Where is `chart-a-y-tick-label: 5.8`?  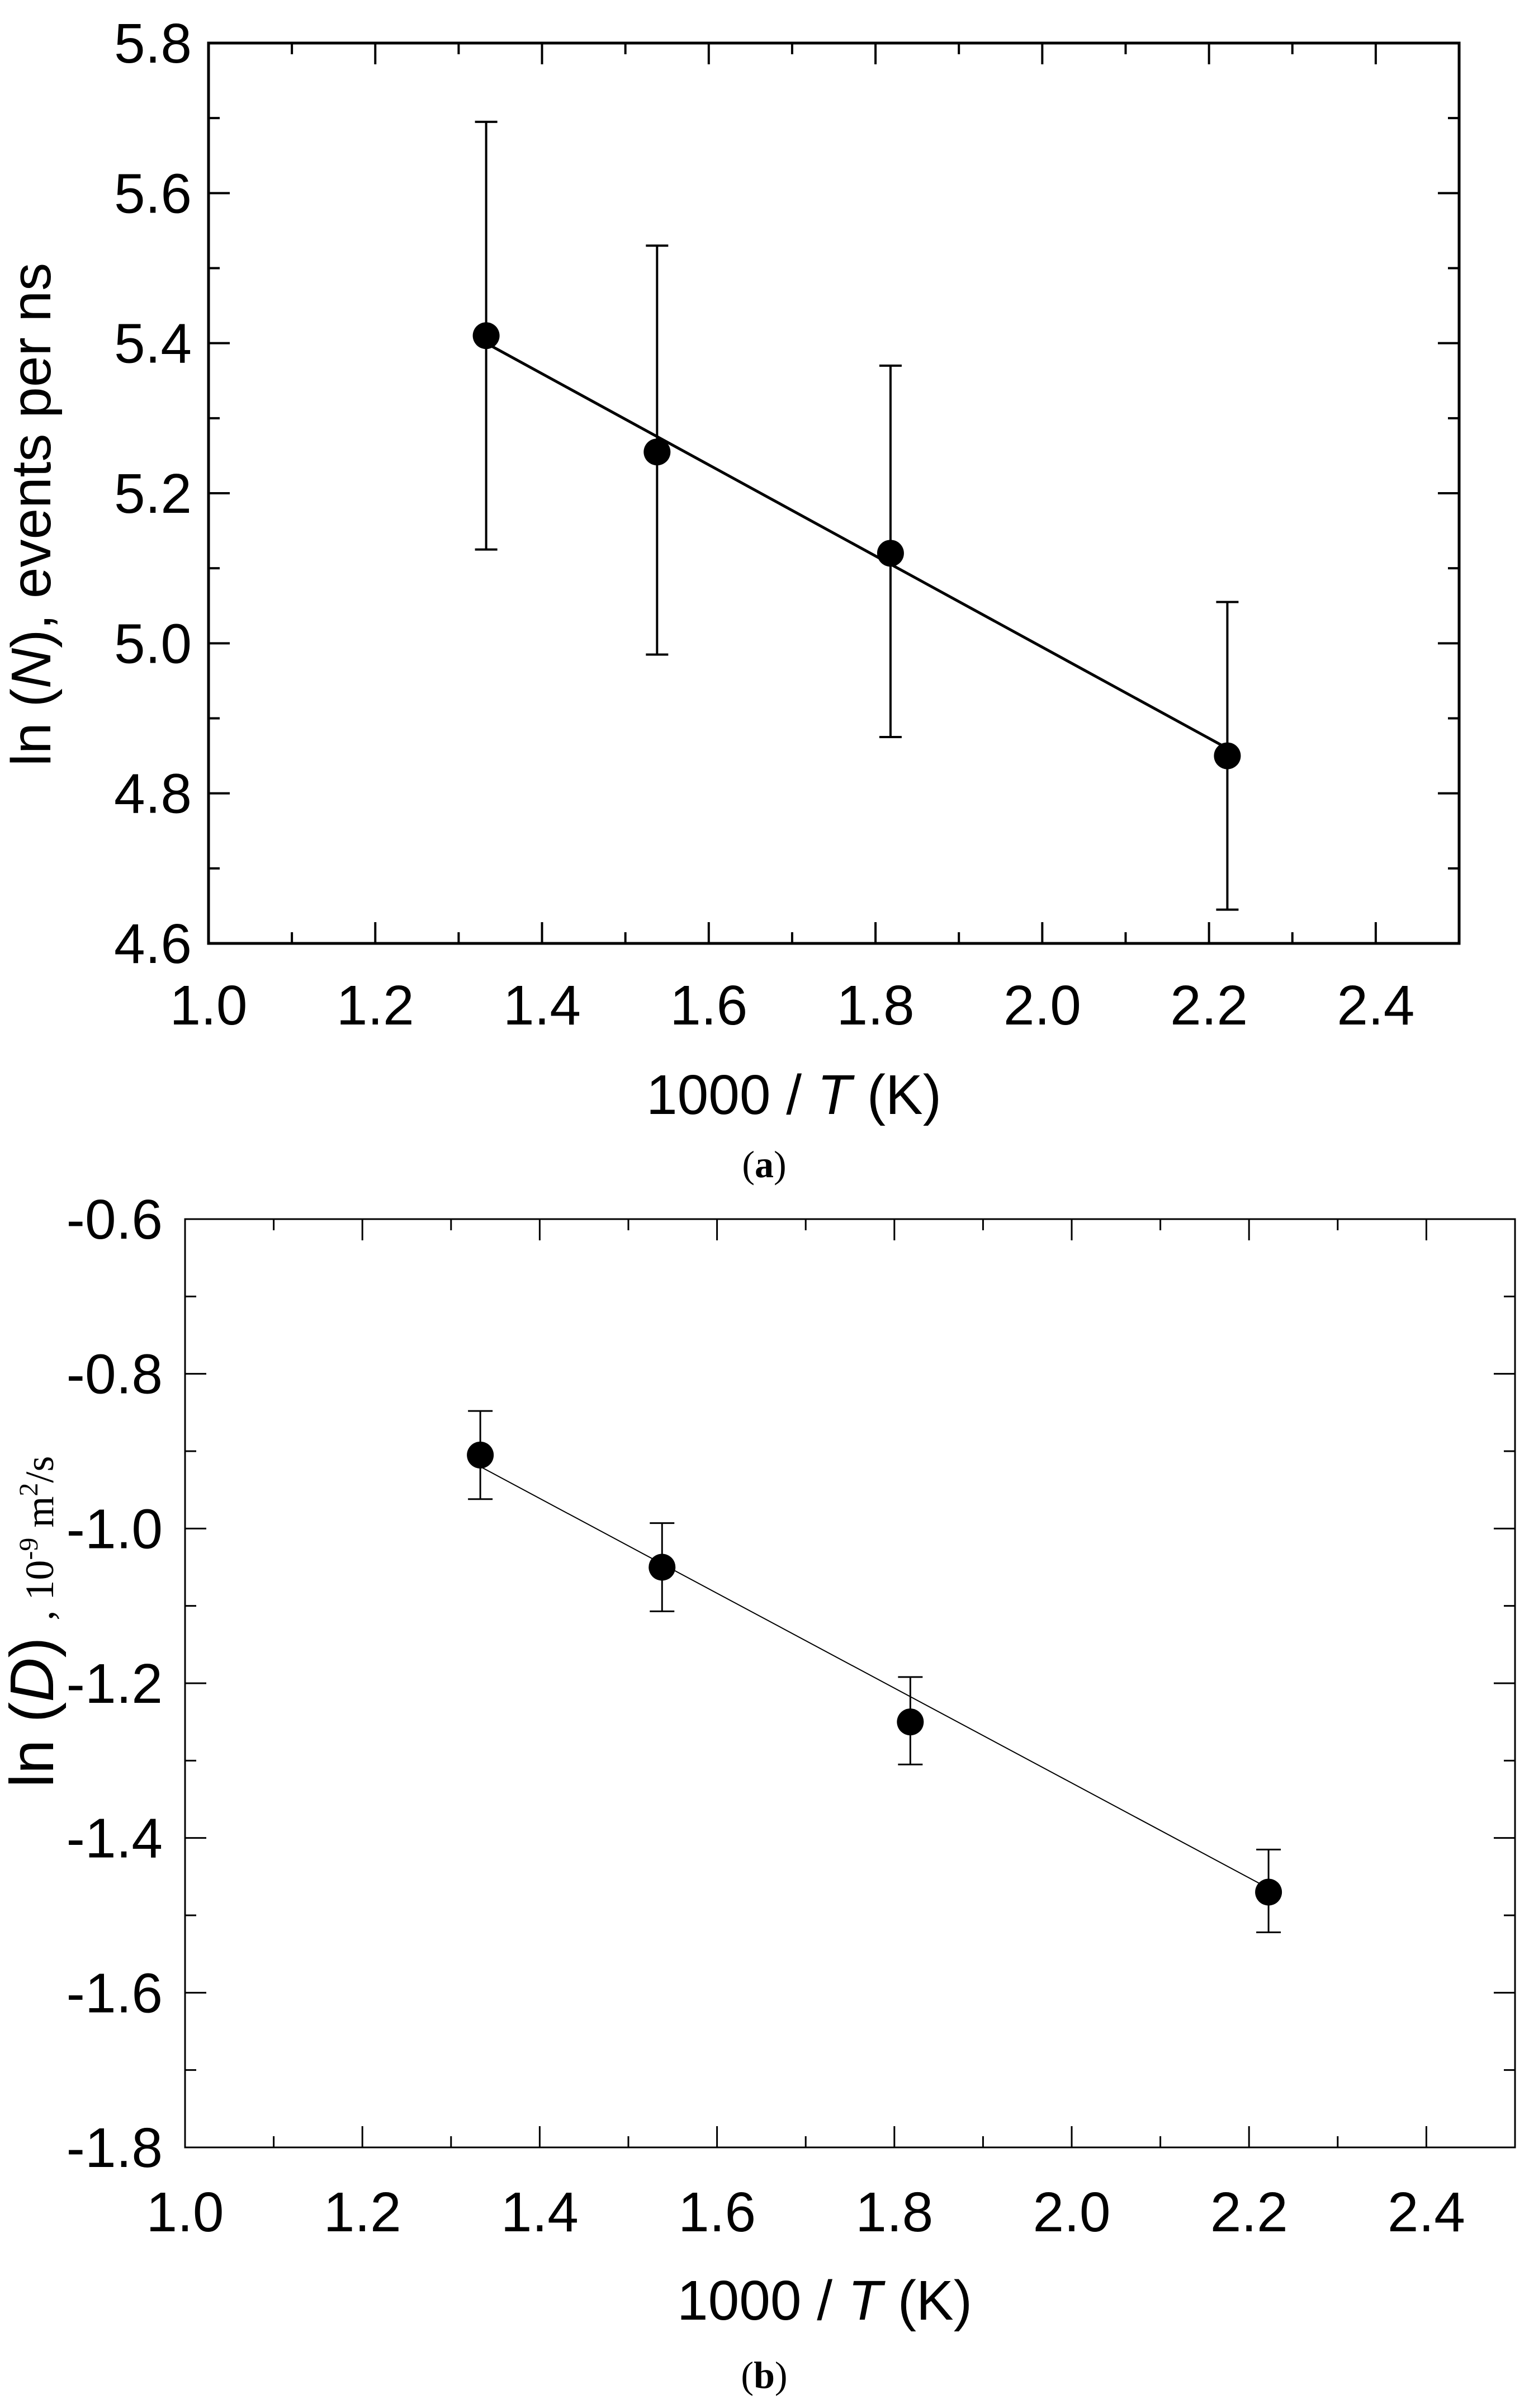
chart-a-y-tick-label: 5.8 is located at coordinates (153, 44).